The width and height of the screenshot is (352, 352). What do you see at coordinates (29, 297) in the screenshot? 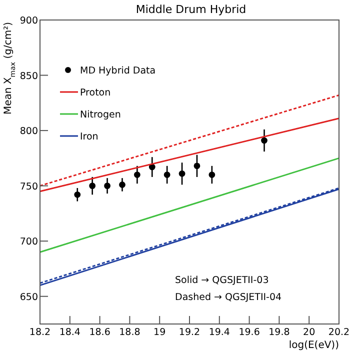
I see `y-tick-label: 650` at bounding box center [29, 297].